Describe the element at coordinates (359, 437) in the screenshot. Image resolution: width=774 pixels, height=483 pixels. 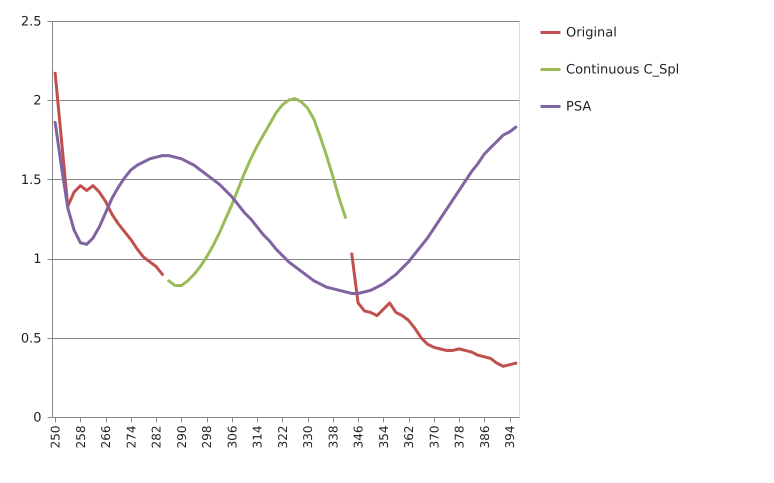
I see `x-tick-label: 346` at that location.